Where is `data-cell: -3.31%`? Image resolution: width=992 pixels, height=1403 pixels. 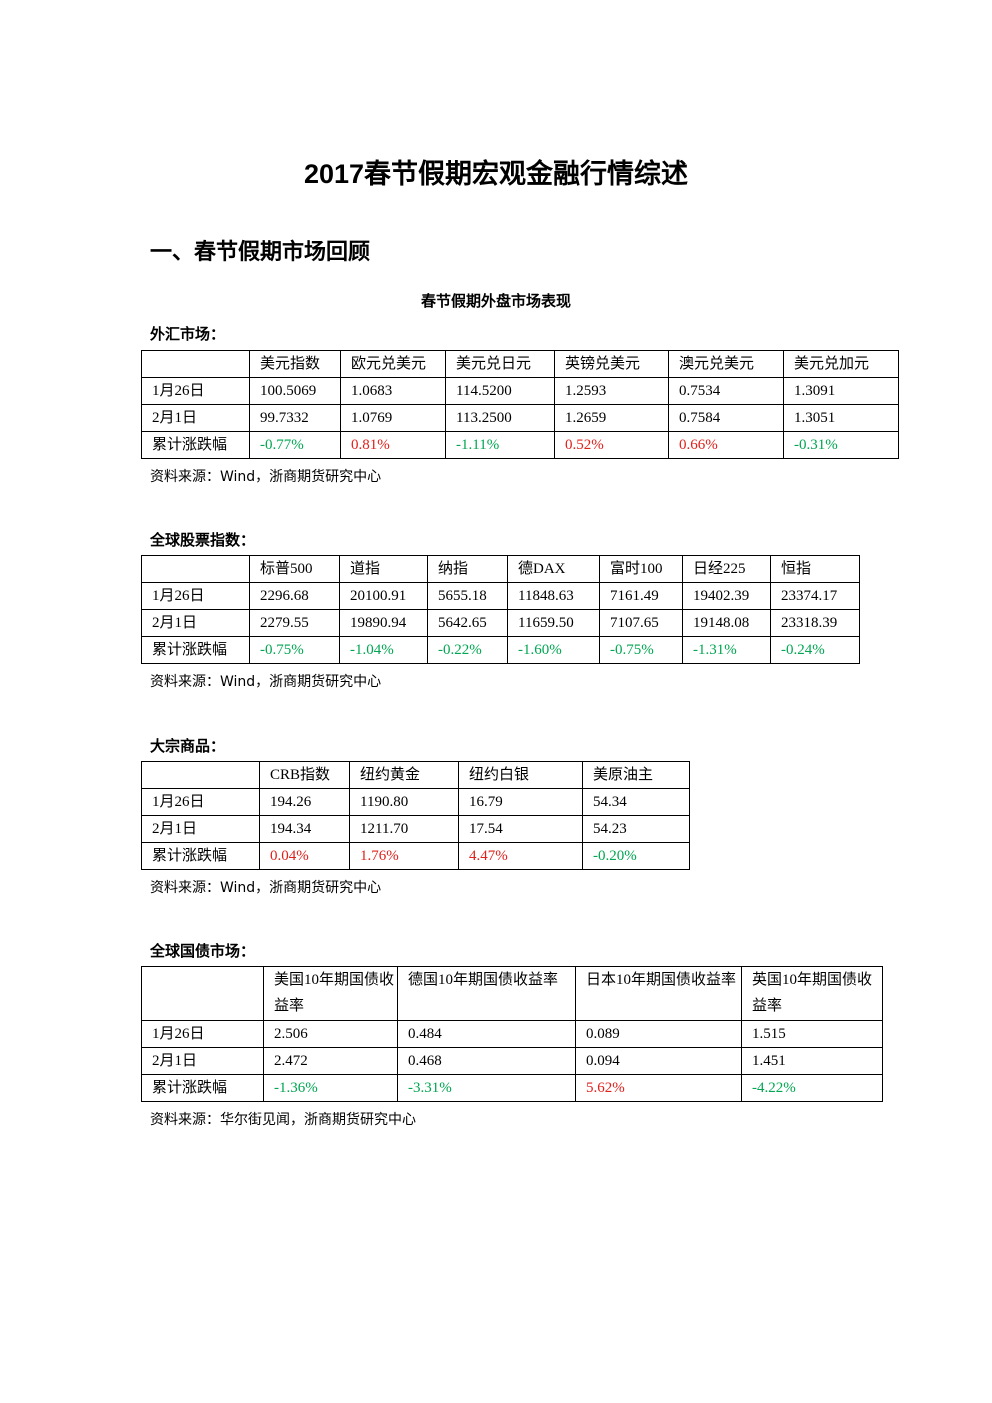 data-cell: -3.31% is located at coordinates (486, 1088).